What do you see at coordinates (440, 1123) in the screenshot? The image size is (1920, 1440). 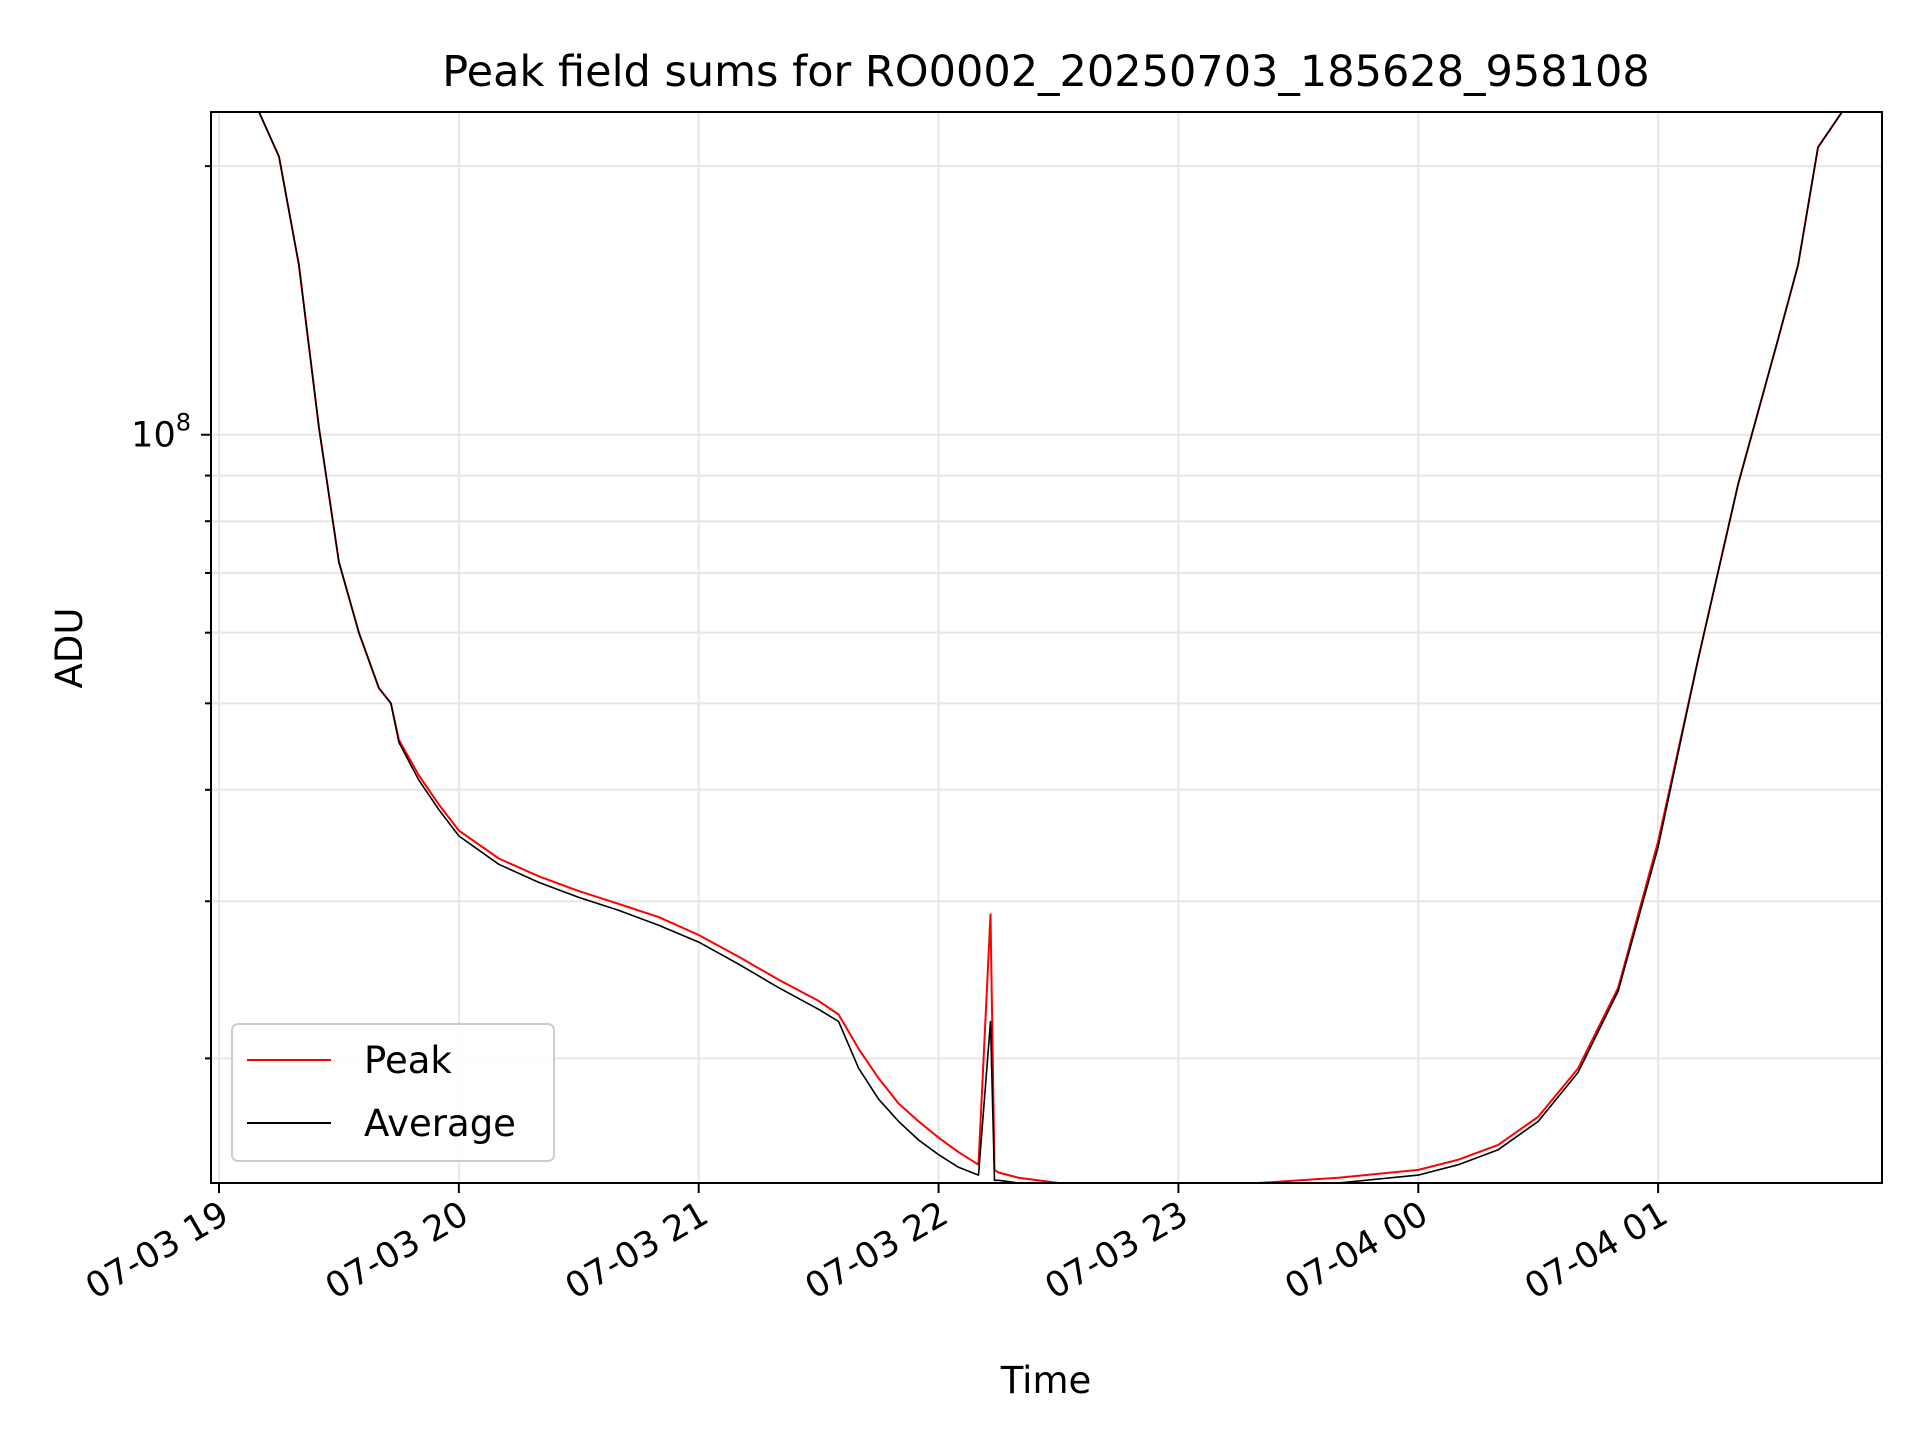 I see `legend-label-average: Average` at bounding box center [440, 1123].